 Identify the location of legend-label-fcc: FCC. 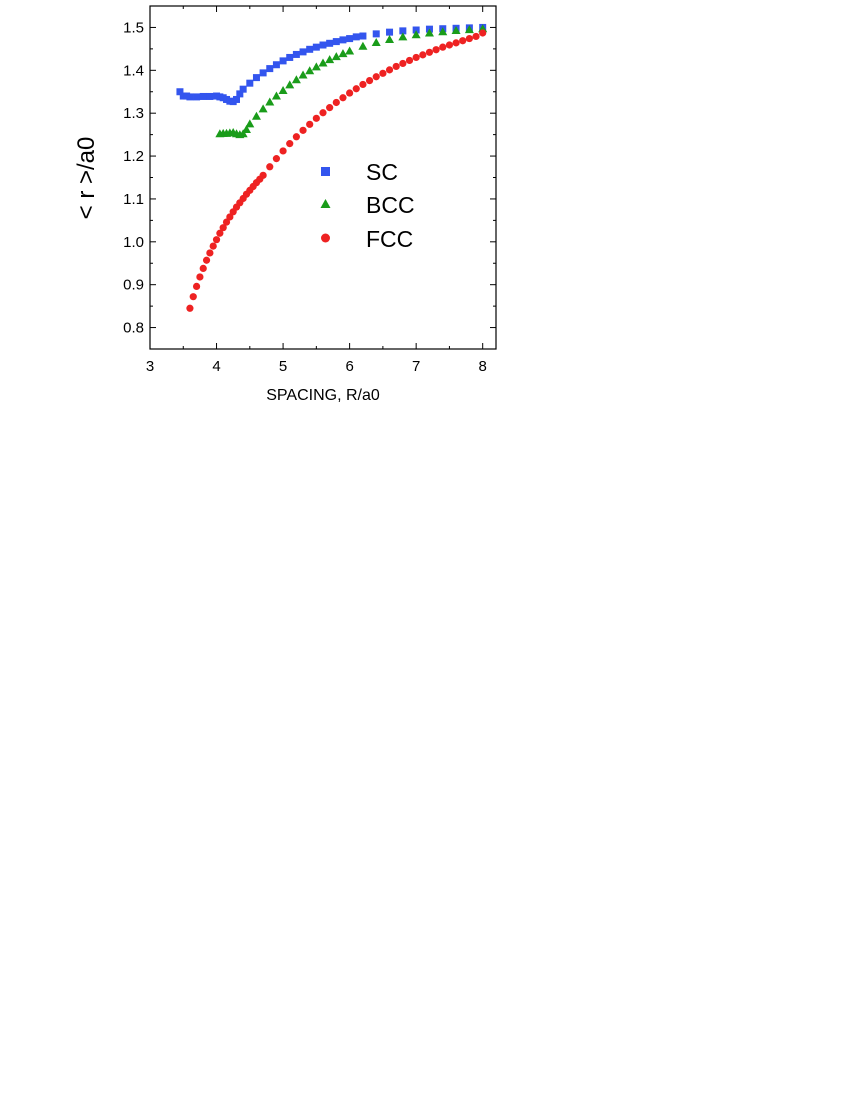
(389, 239).